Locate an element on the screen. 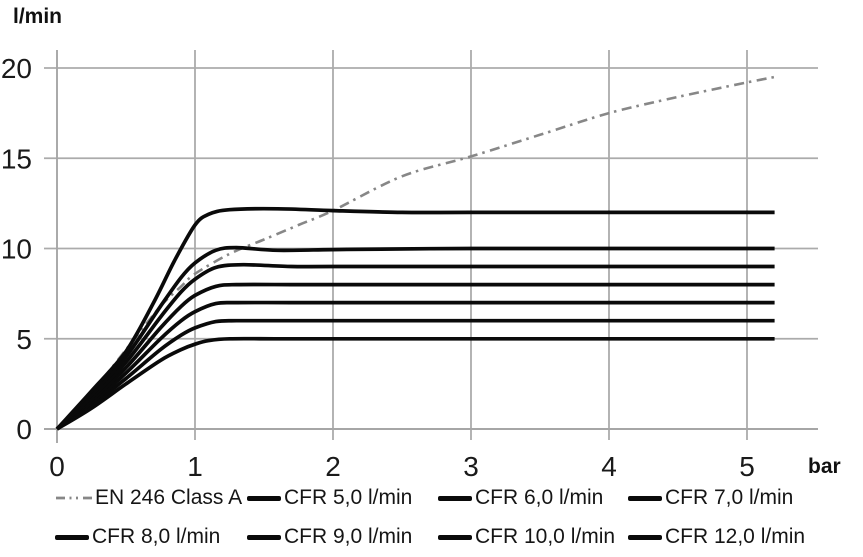  y-tick-label-0: 0 is located at coordinates (24, 429).